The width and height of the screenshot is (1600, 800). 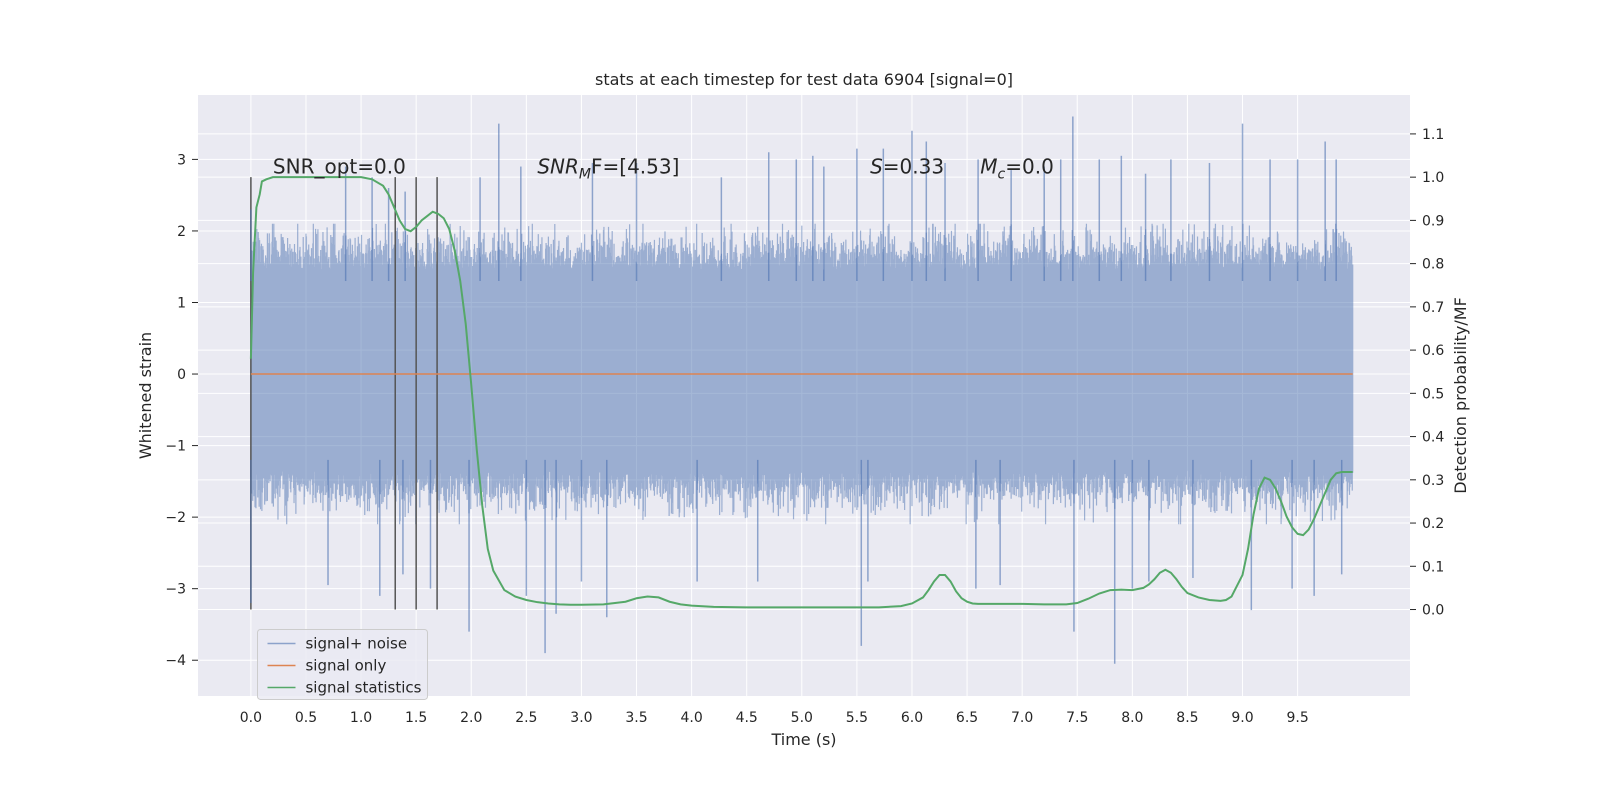 What do you see at coordinates (471, 718) in the screenshot?
I see `x-tick-label: 2.0` at bounding box center [471, 718].